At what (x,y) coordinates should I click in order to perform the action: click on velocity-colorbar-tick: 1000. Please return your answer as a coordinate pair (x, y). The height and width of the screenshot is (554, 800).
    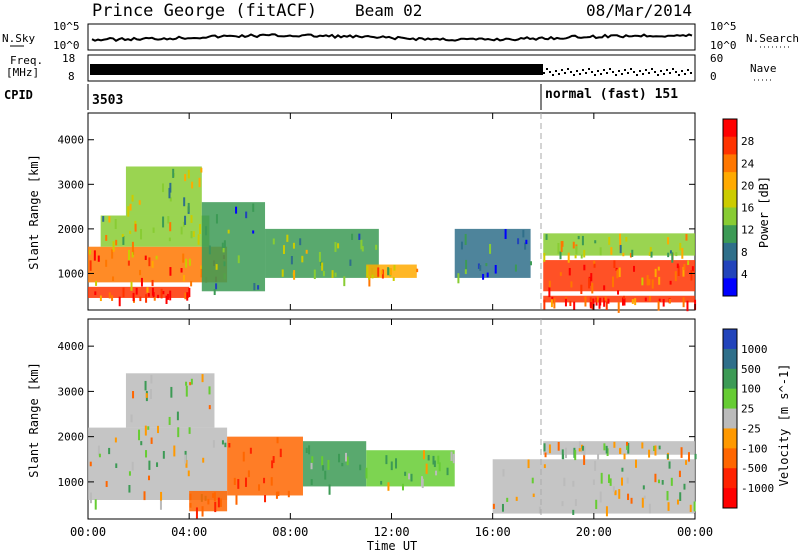
    Looking at the image, I should click on (754, 349).